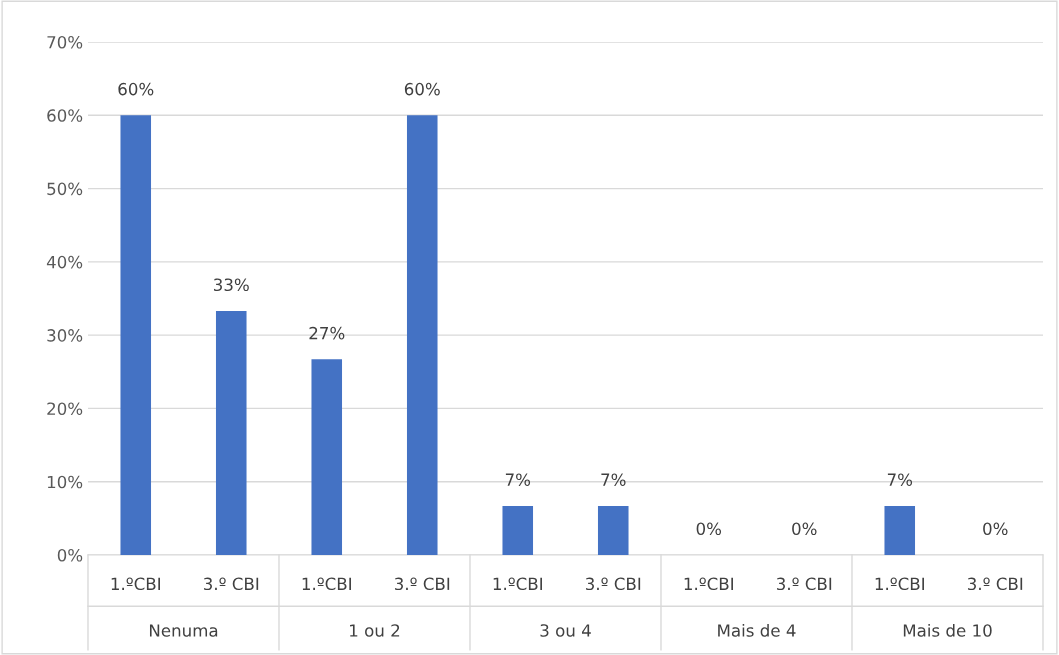 This screenshot has width=1059, height=655. I want to click on y-tick-label: 10%, so click(65, 482).